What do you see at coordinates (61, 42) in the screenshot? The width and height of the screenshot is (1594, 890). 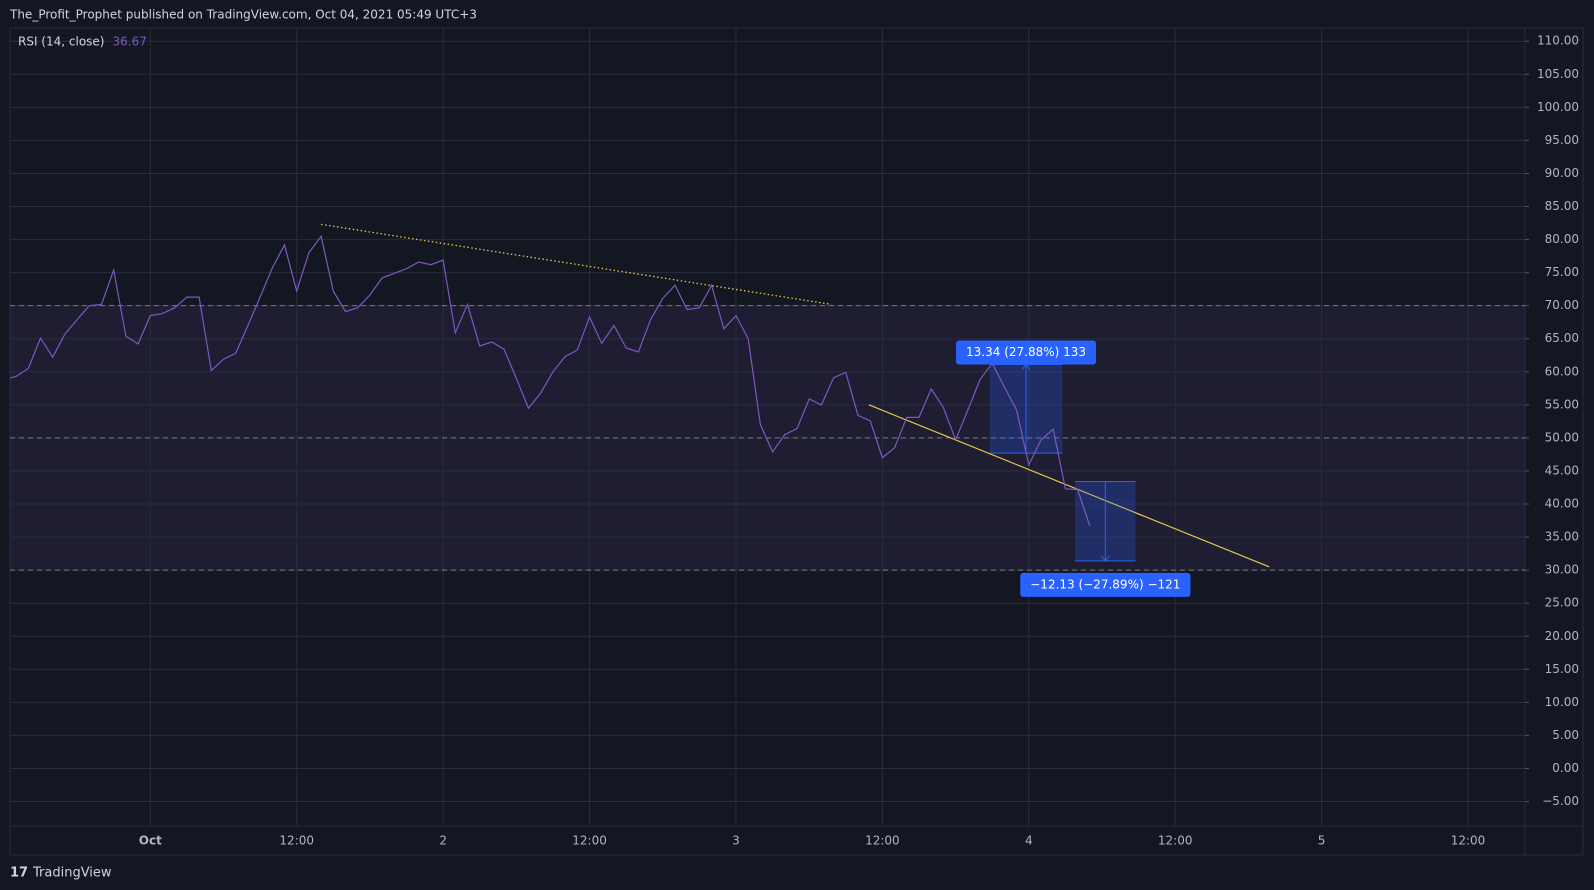 I see `indicator-label: RSI (14, close)` at bounding box center [61, 42].